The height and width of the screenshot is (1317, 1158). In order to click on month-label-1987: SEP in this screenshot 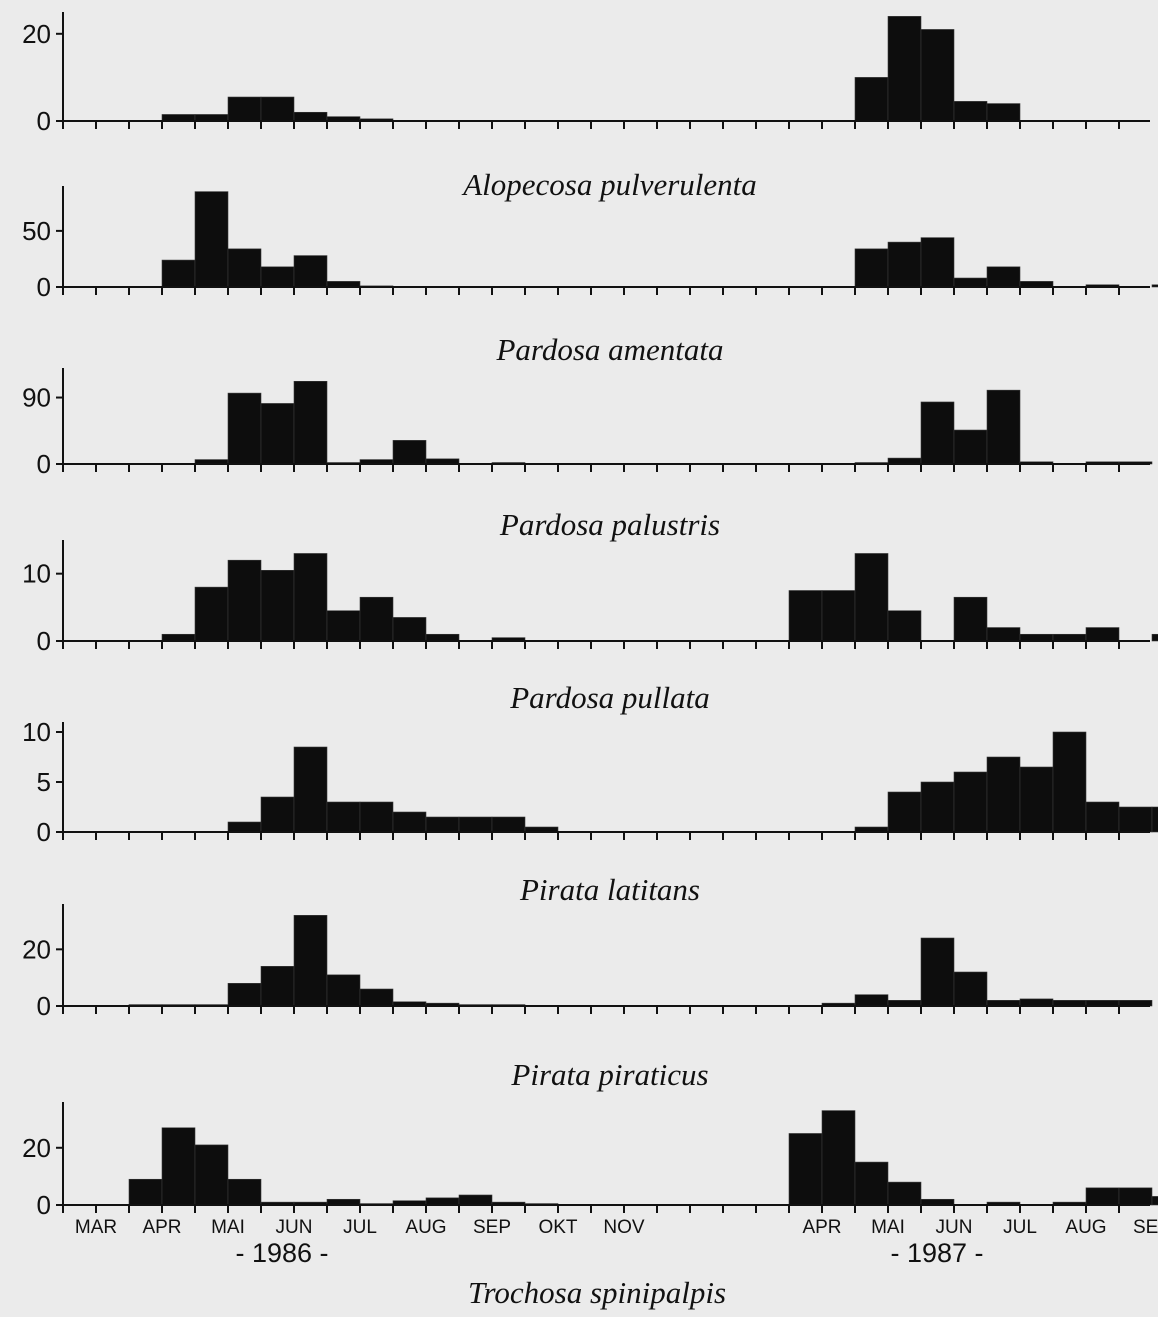, I will do `click(1145, 1227)`.